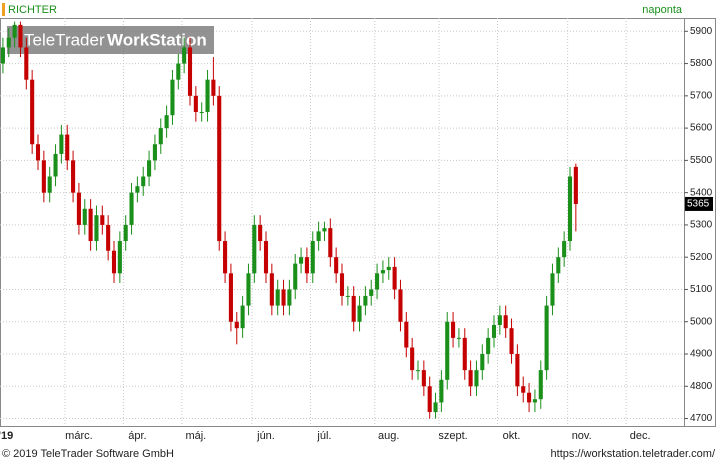 This screenshot has width=717, height=463. I want to click on y-tick-label: 4700, so click(701, 418).